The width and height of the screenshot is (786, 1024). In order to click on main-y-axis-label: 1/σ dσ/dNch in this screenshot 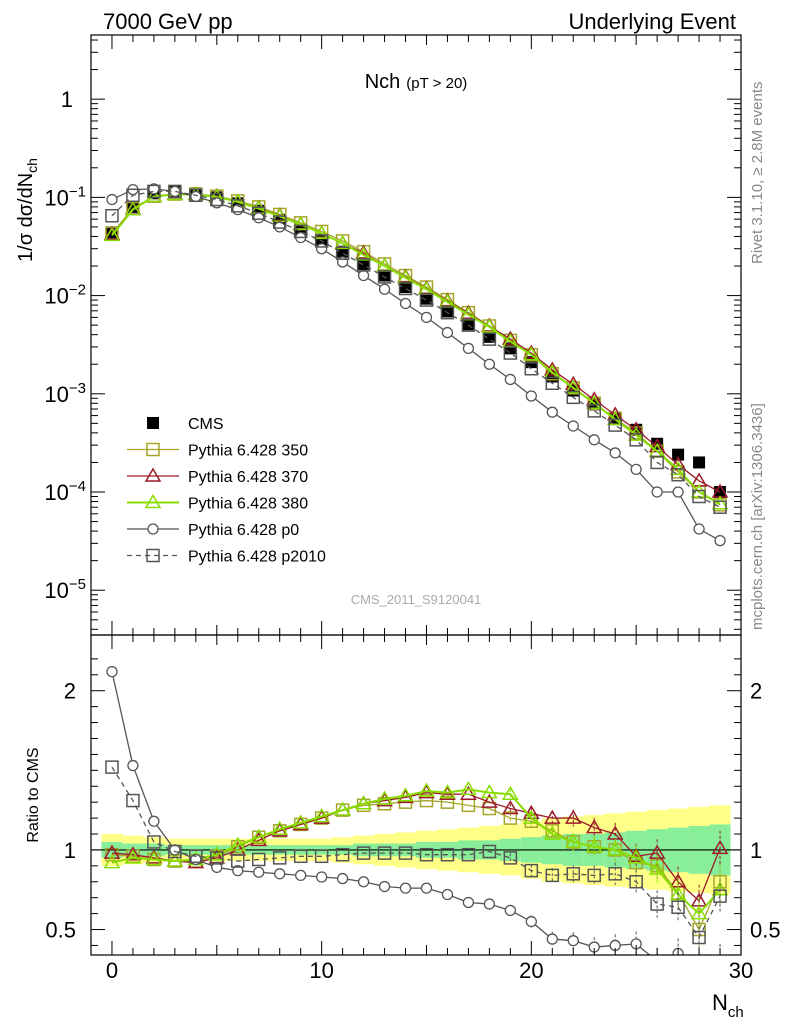, I will do `click(27, 210)`.